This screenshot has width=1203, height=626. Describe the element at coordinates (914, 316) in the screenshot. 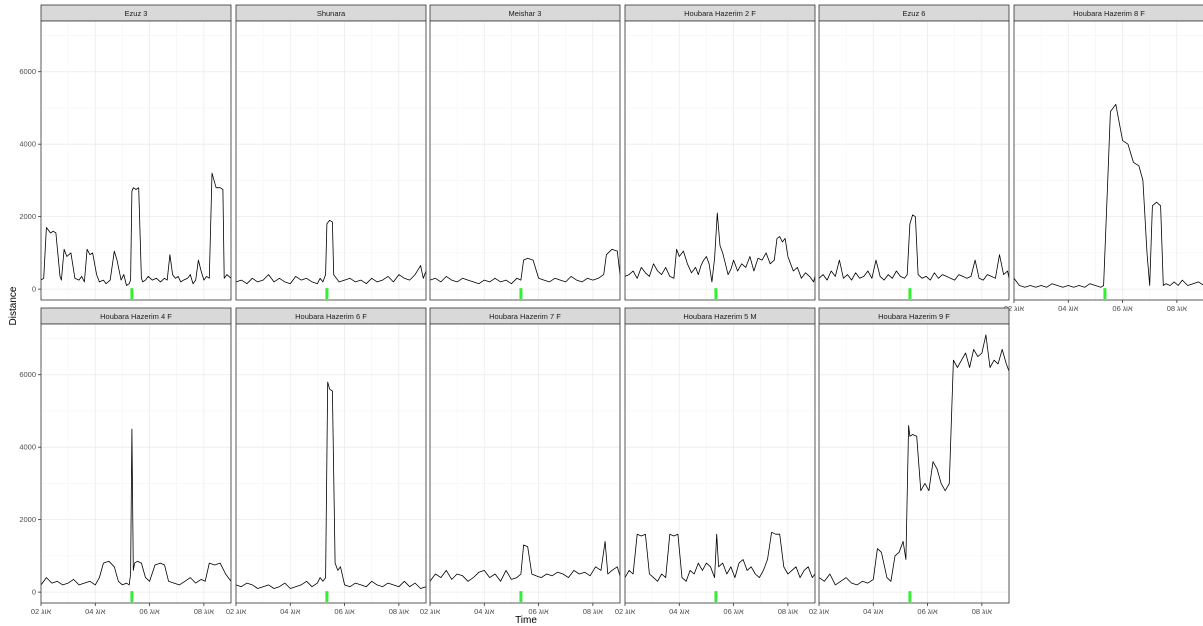

I see `facet-strip-label: Houbara Hazerim 9 F` at that location.